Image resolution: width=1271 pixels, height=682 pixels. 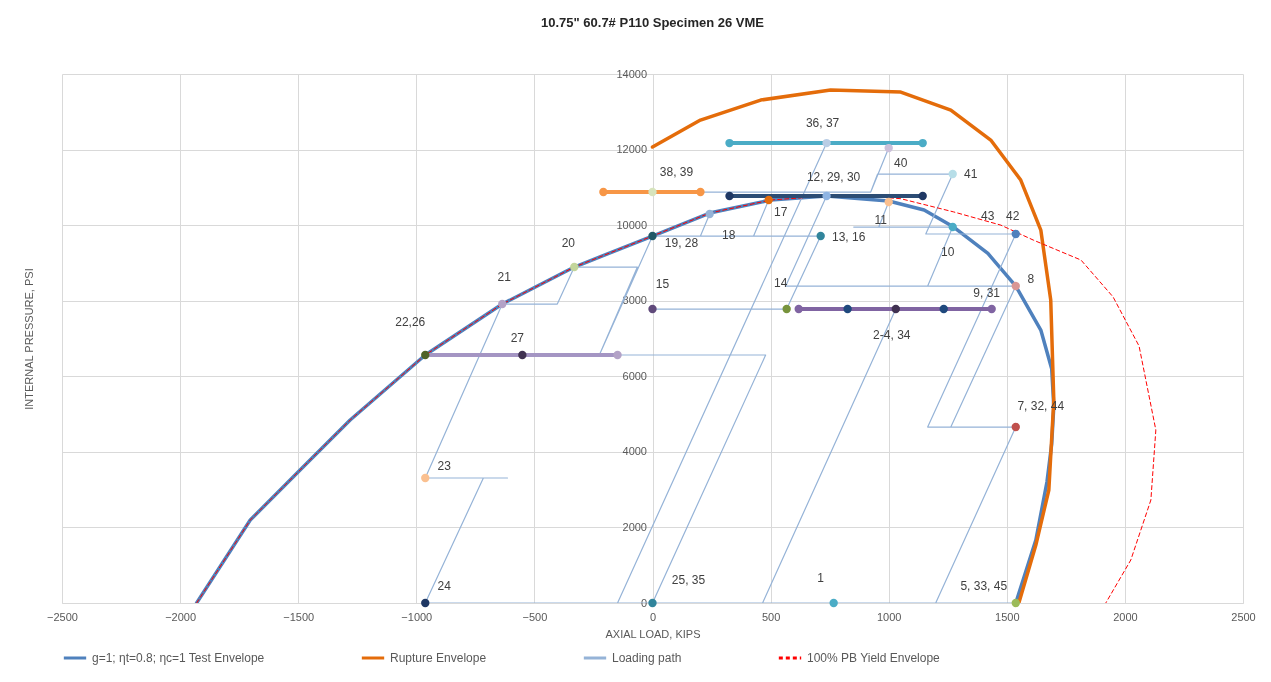 I want to click on annotation: 9, 31, so click(x=987, y=293).